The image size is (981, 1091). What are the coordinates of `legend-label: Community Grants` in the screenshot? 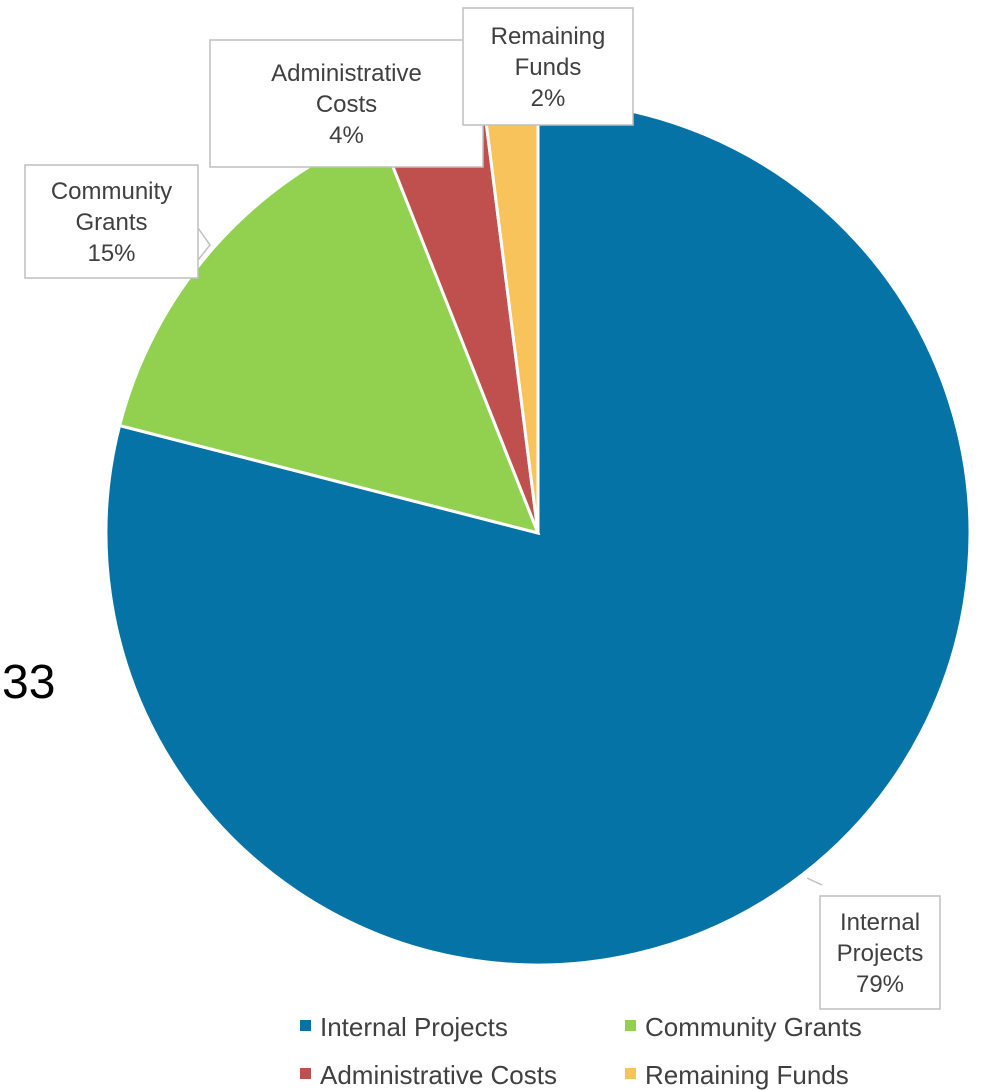 It's located at (753, 1027).